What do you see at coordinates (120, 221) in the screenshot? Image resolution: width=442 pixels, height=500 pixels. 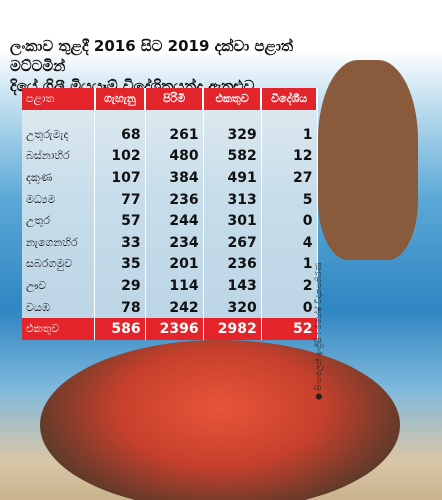 I see `table-cell: 57` at bounding box center [120, 221].